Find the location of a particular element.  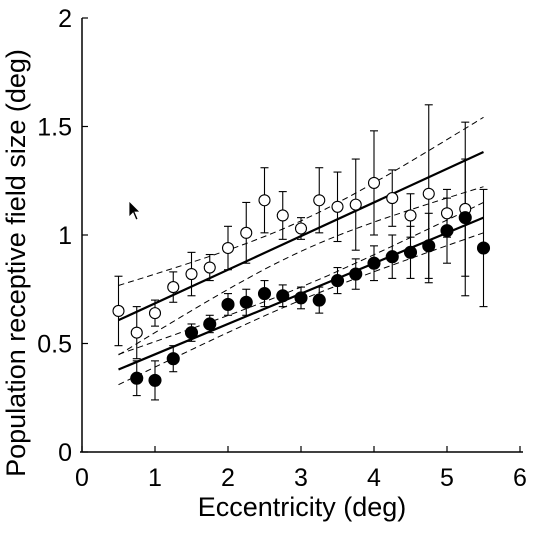

x-tick-label: 2 is located at coordinates (228, 478).